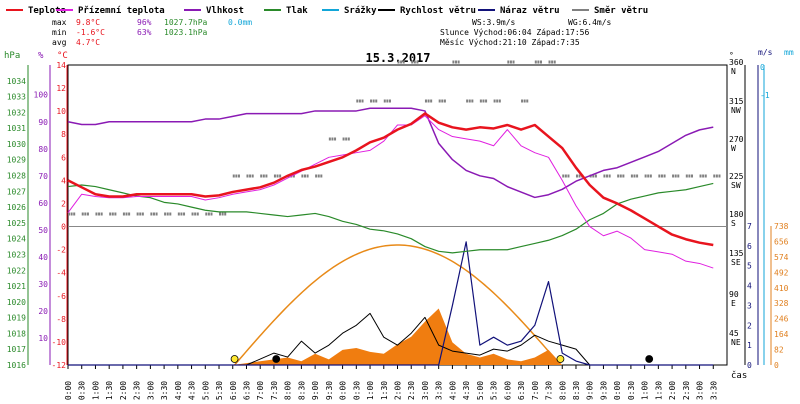 Image resolution: width=800 pixels, height=404 pixels. Describe the element at coordinates (781, 334) in the screenshot. I see `tick-label-solar: 164` at that location.